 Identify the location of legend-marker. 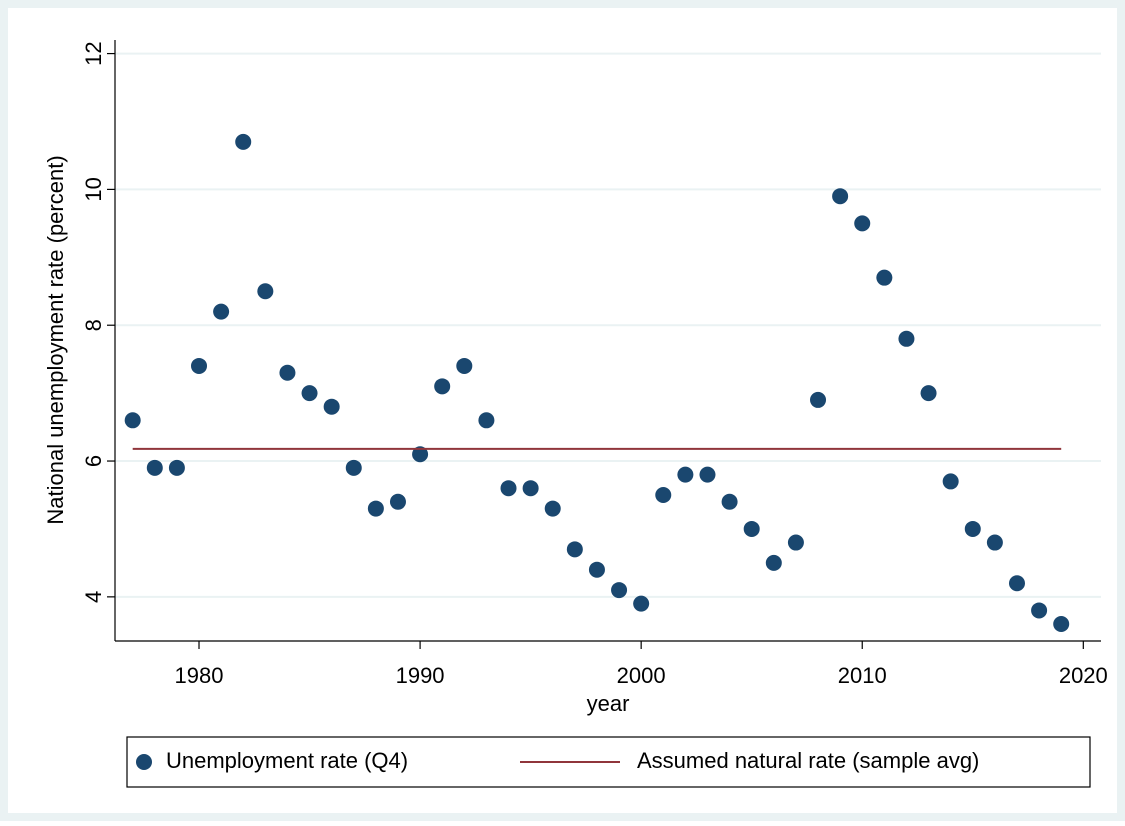
(144, 762).